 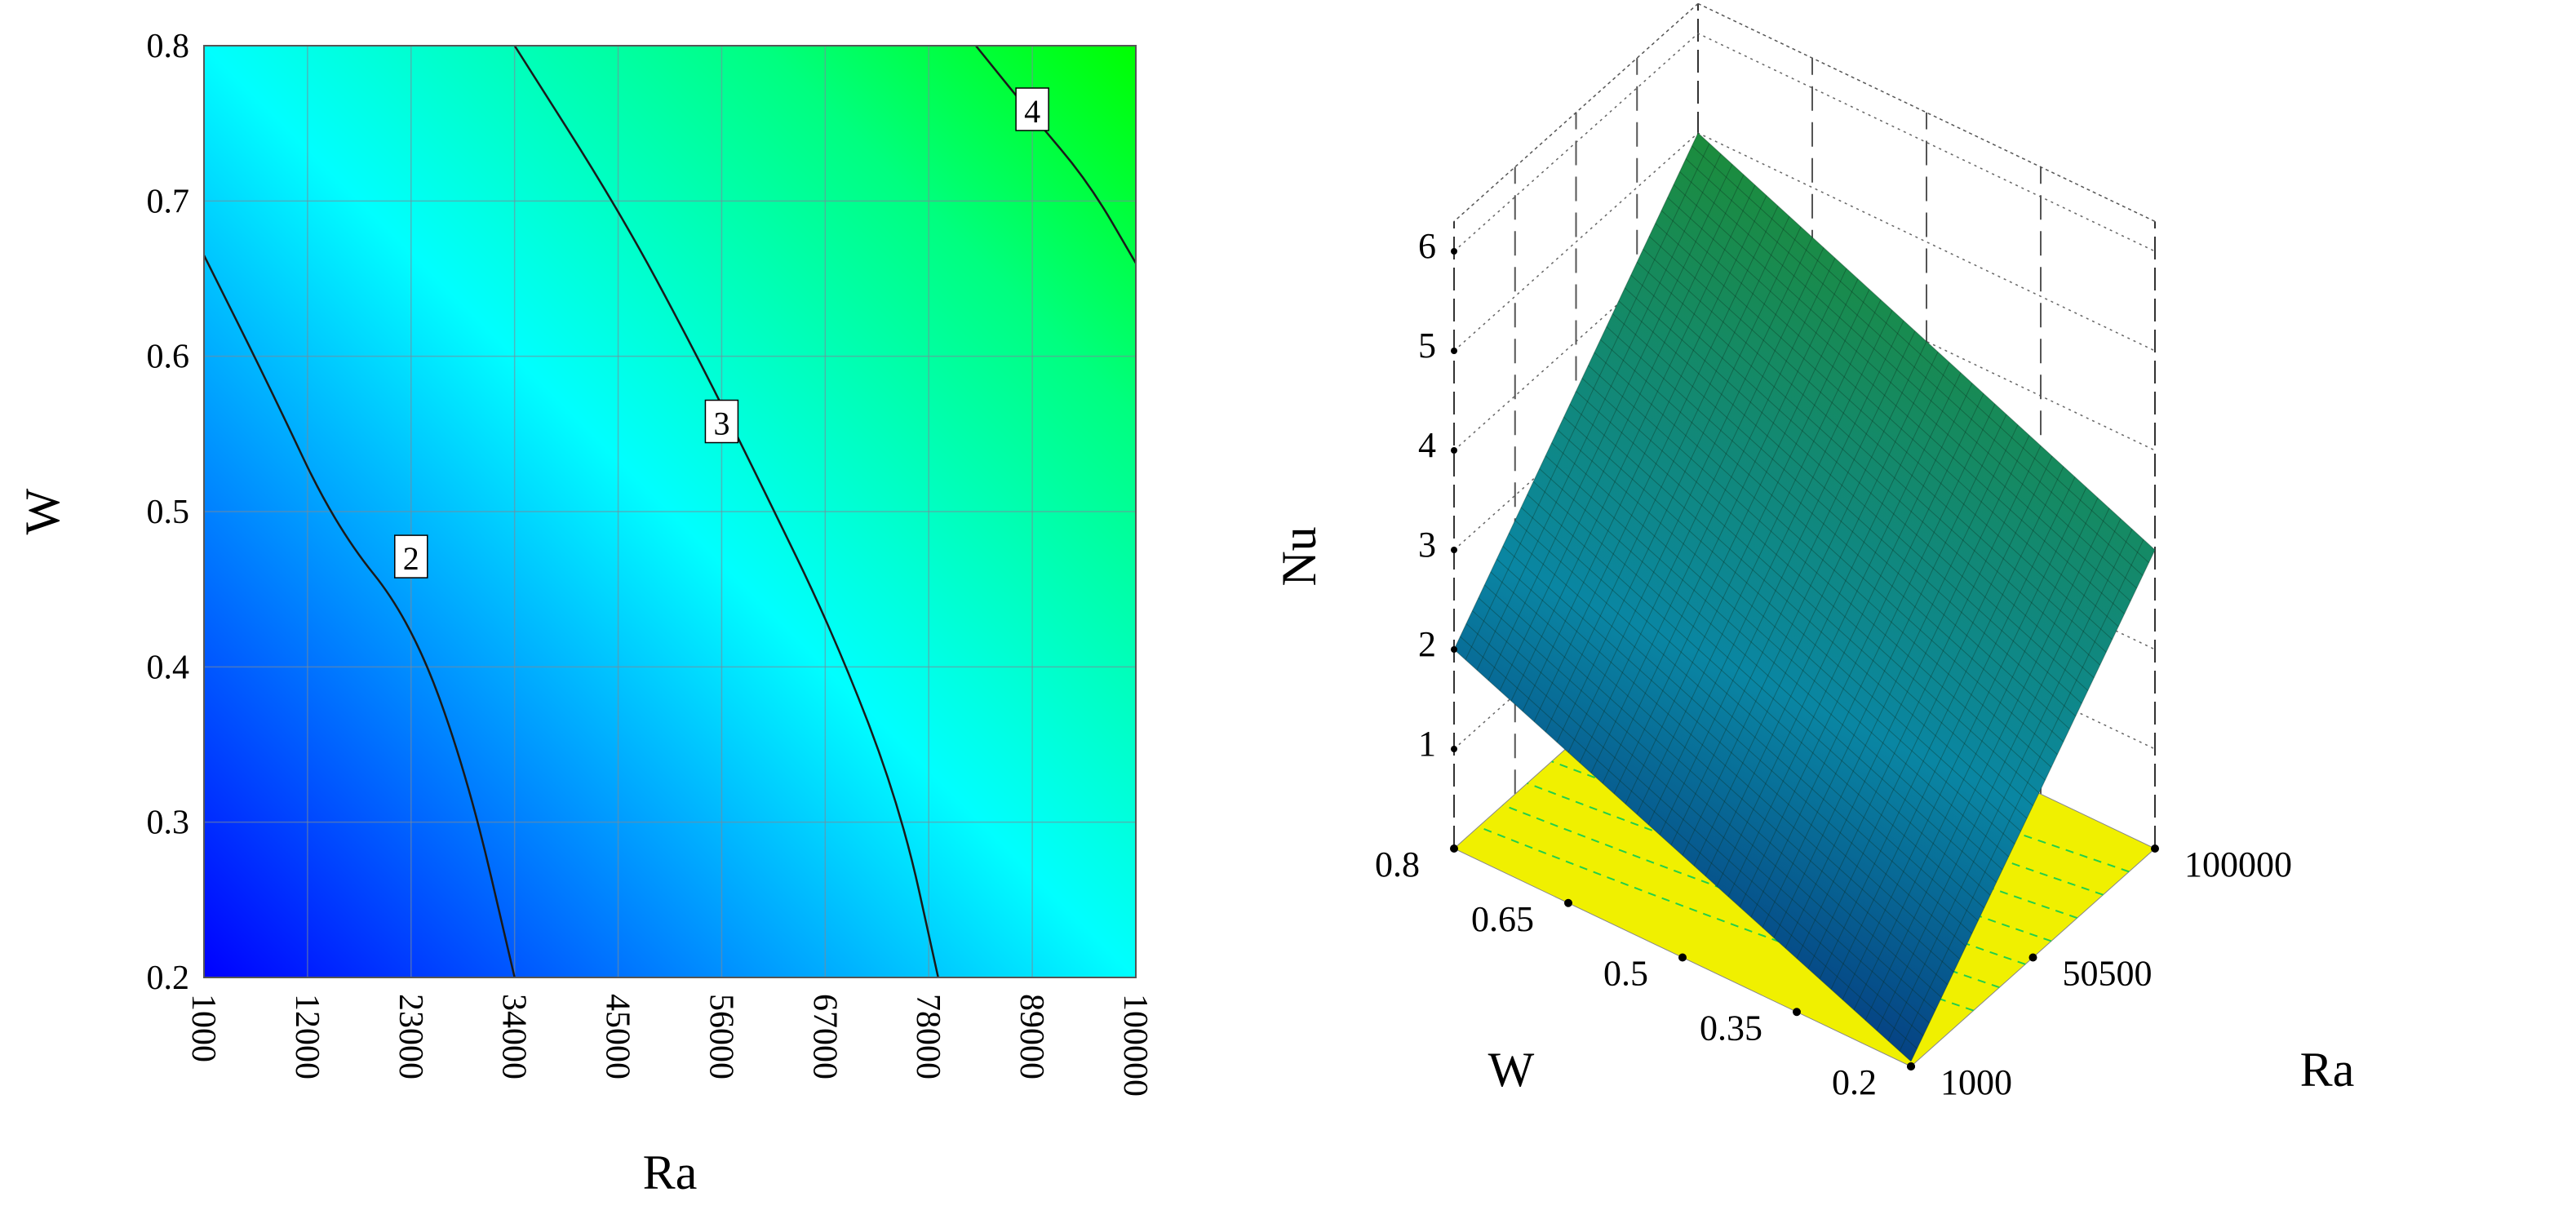 I want to click on z-tick-label: 3, so click(x=1427, y=545).